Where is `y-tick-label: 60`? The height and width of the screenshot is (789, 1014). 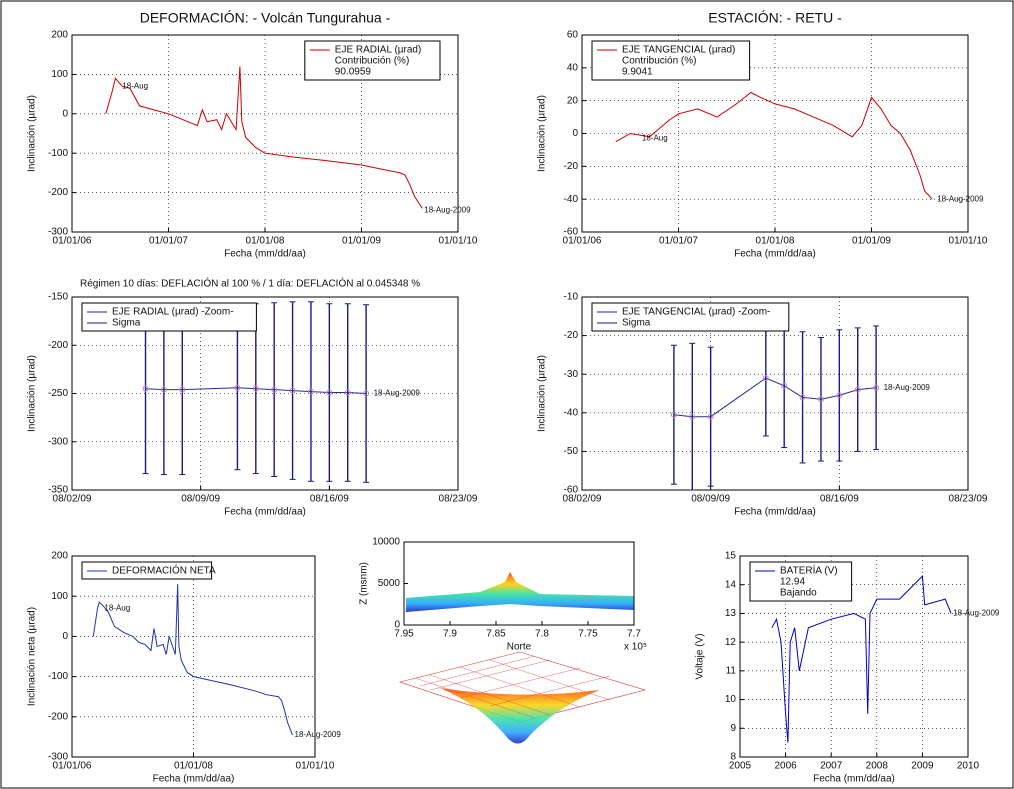
y-tick-label: 60 is located at coordinates (573, 35).